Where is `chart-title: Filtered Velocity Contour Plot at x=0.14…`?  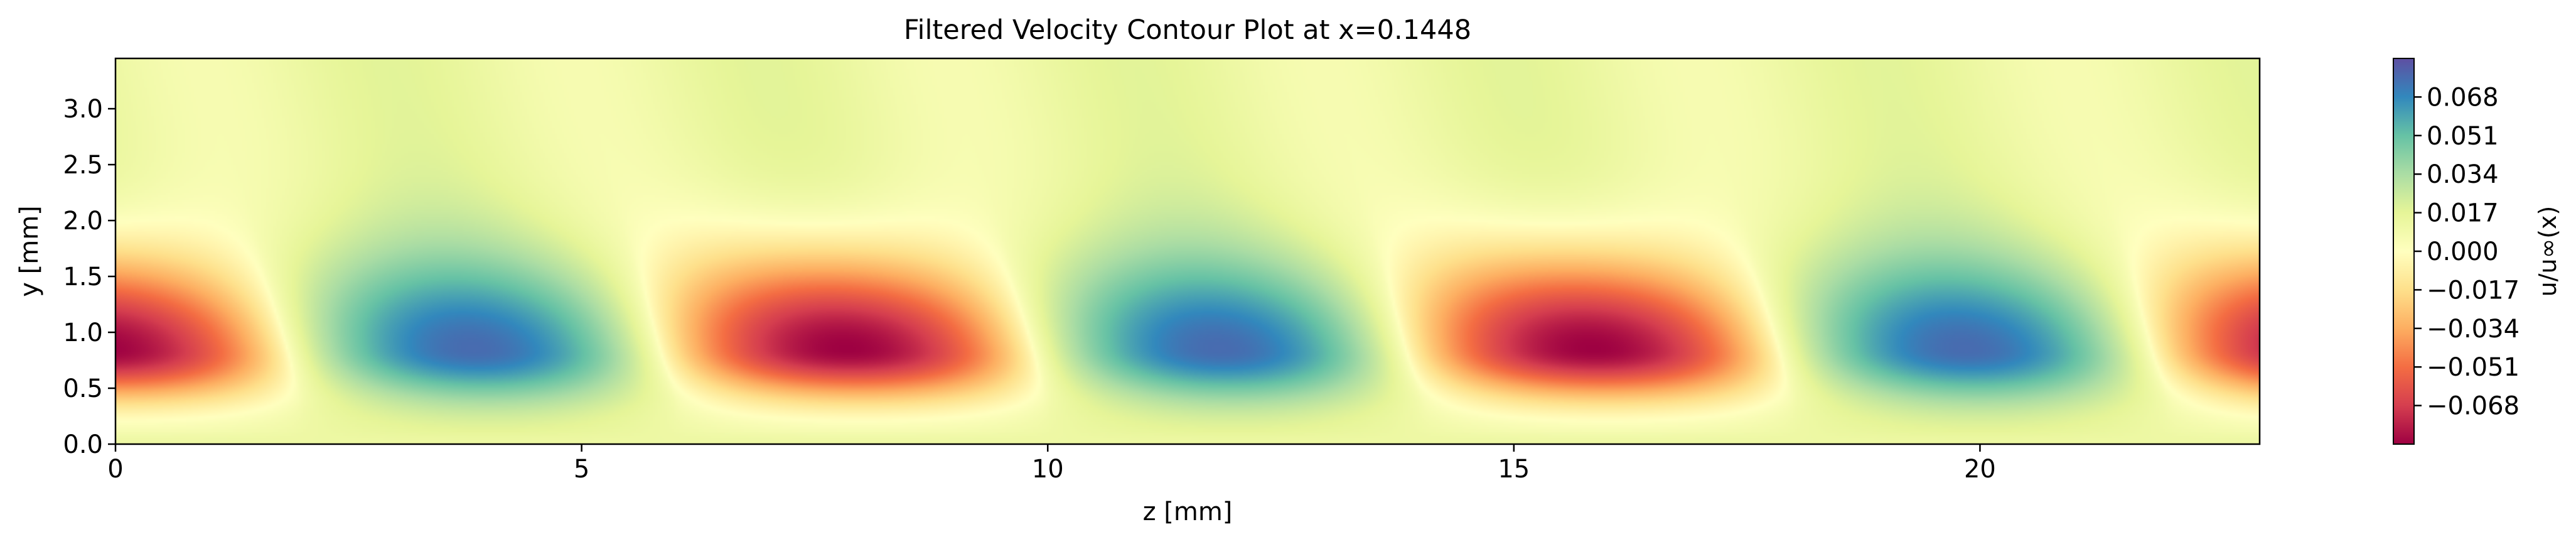
chart-title: Filtered Velocity Contour Plot at x=0.14… is located at coordinates (1187, 30).